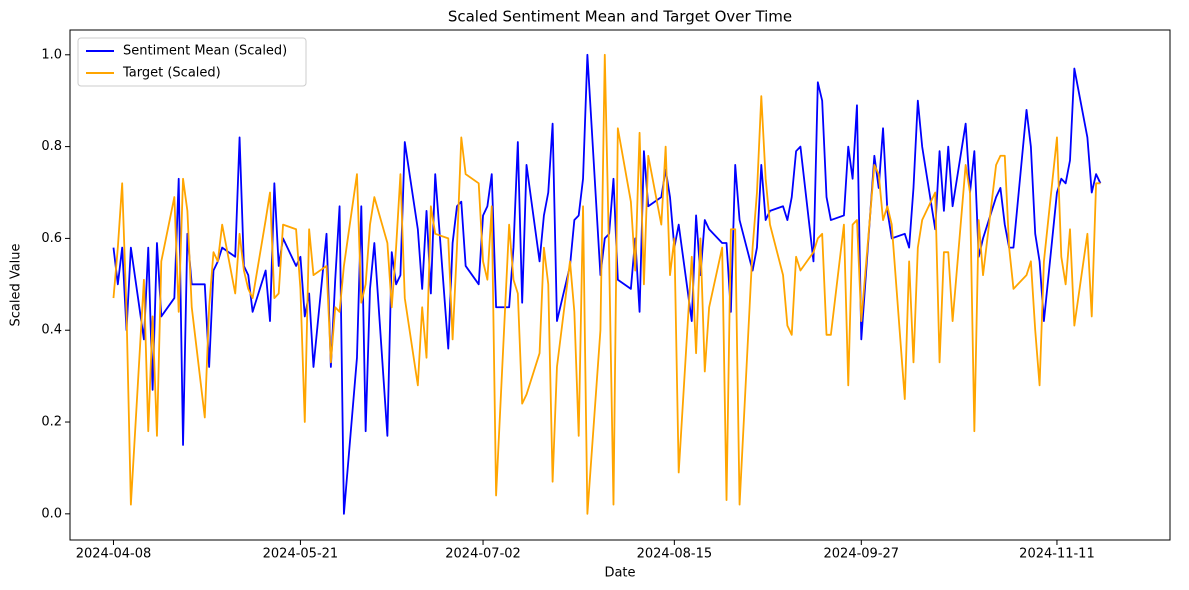 The height and width of the screenshot is (590, 1189). I want to click on x-axis-label: Date, so click(619, 573).